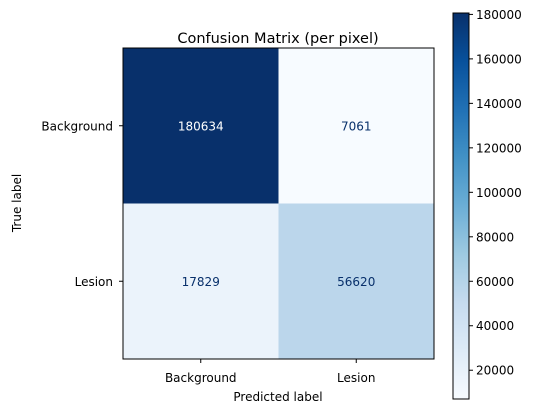  I want to click on cell-value-label-0-0: 180634, so click(201, 126).